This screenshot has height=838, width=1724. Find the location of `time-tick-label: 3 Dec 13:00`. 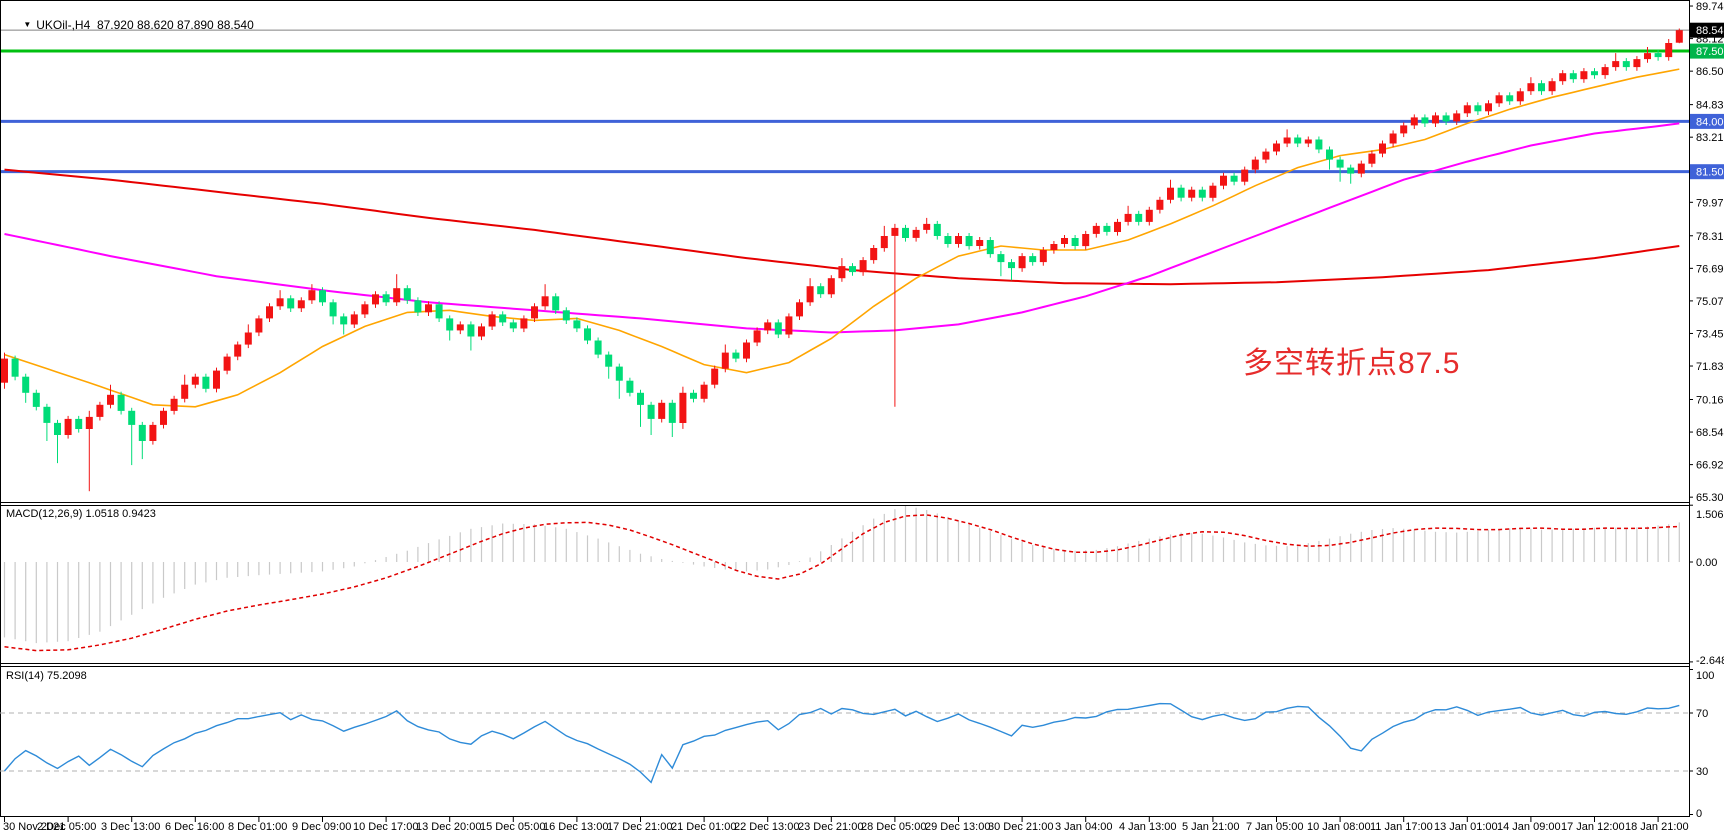

time-tick-label: 3 Dec 13:00 is located at coordinates (130, 827).